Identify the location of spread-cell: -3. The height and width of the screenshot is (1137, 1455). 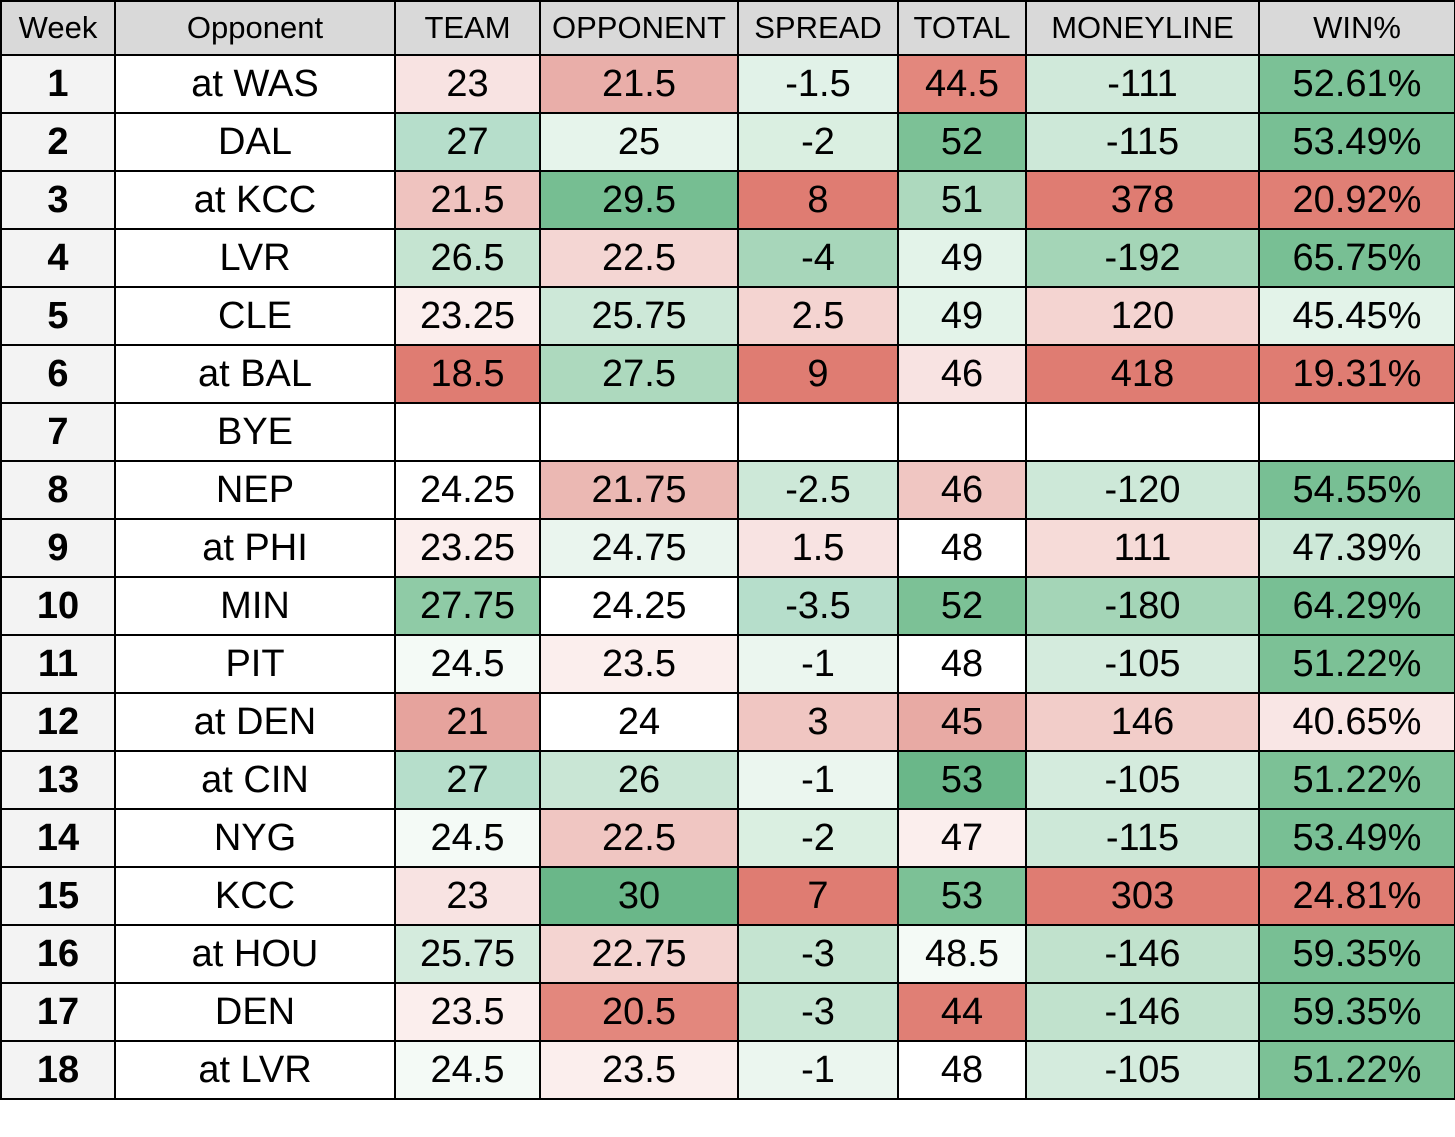
(818, 1012).